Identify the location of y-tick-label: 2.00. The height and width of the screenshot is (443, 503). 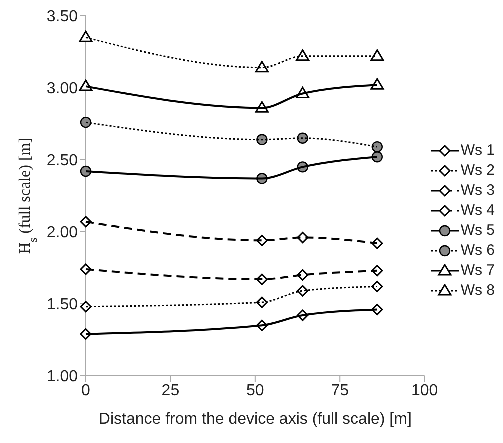
(62, 233).